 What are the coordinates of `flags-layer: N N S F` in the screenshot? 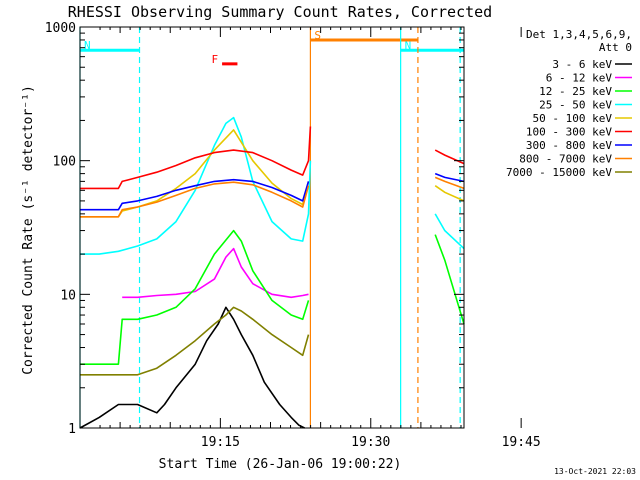 It's located at (272, 47).